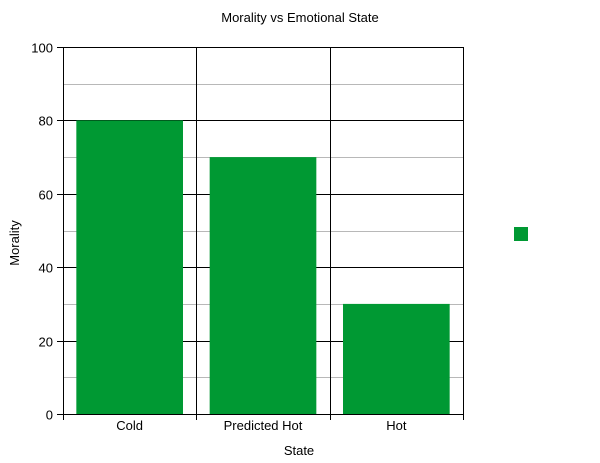 The height and width of the screenshot is (463, 600). Describe the element at coordinates (46, 121) in the screenshot. I see `y-tick-label: 80` at that location.